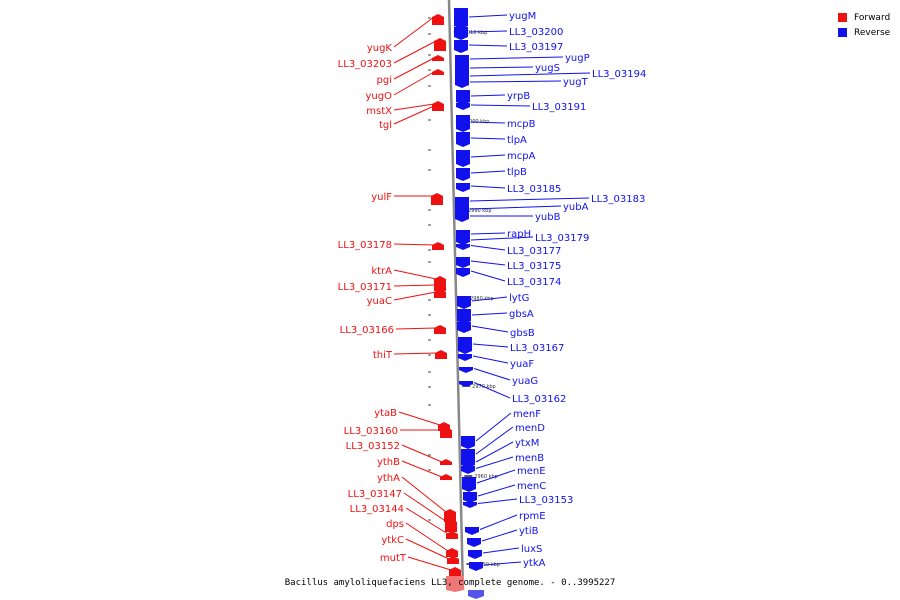 Image resolution: width=900 pixels, height=600 pixels. I want to click on reverse-gene: ytkA, so click(507, 564).